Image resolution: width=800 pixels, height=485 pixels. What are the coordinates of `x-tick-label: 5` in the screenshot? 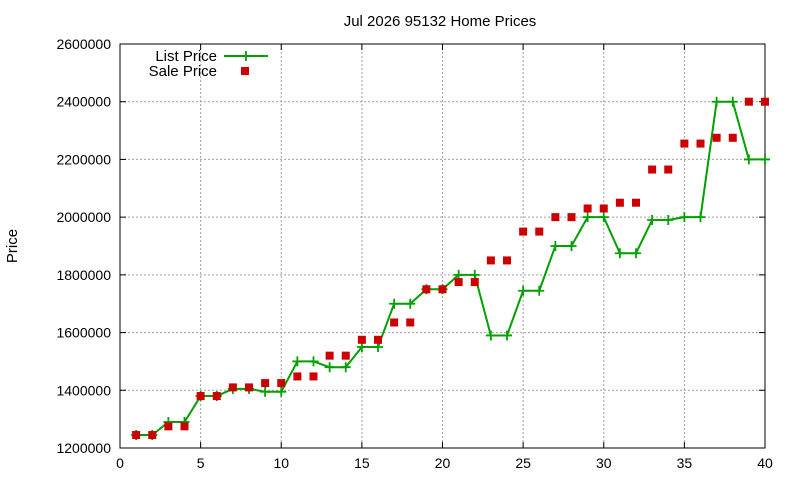 It's located at (201, 463).